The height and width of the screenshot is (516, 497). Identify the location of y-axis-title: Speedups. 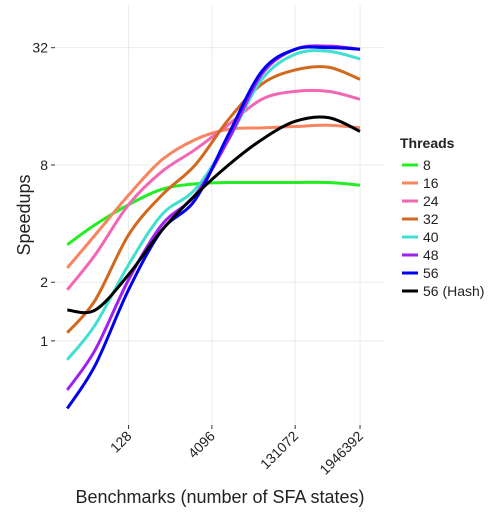
(24, 214).